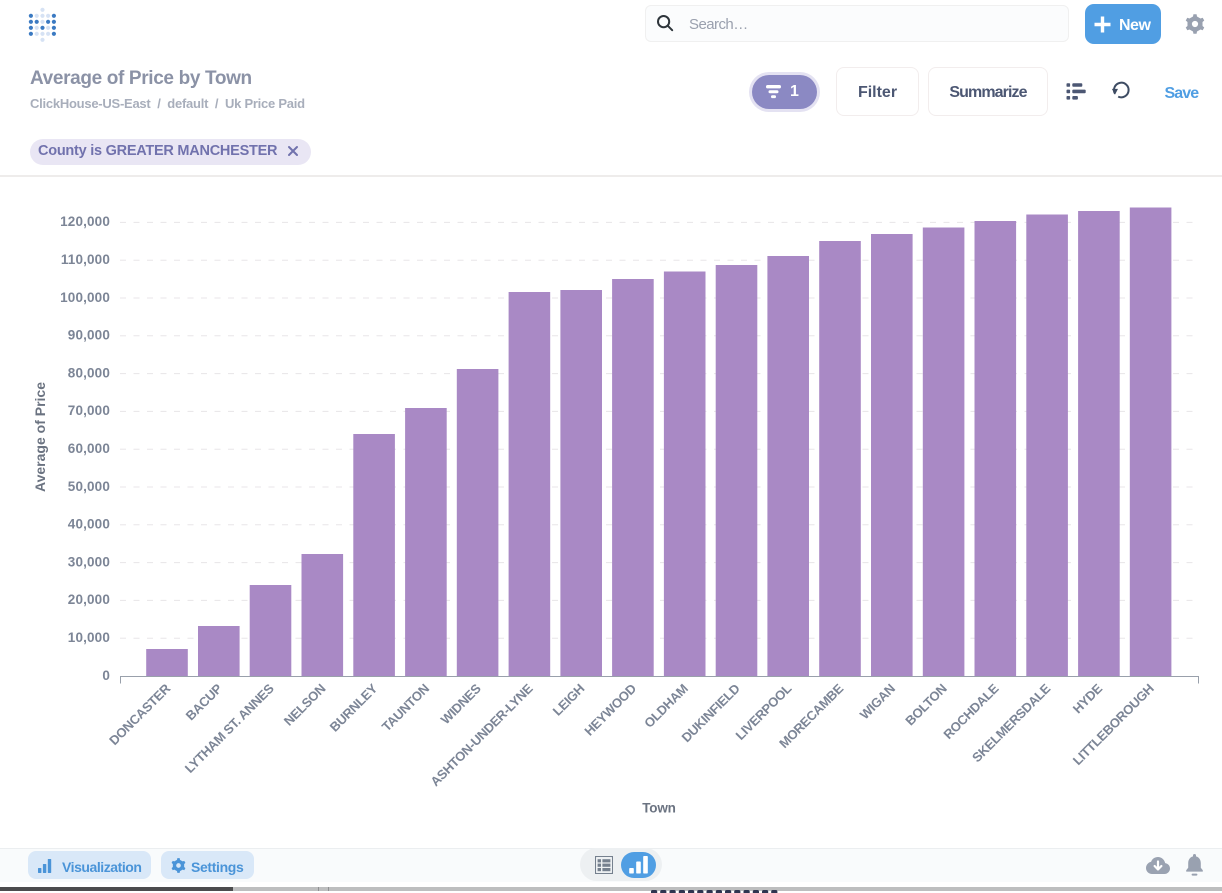 This screenshot has width=1222, height=893. I want to click on svg-text: WIDNES, so click(461, 704).